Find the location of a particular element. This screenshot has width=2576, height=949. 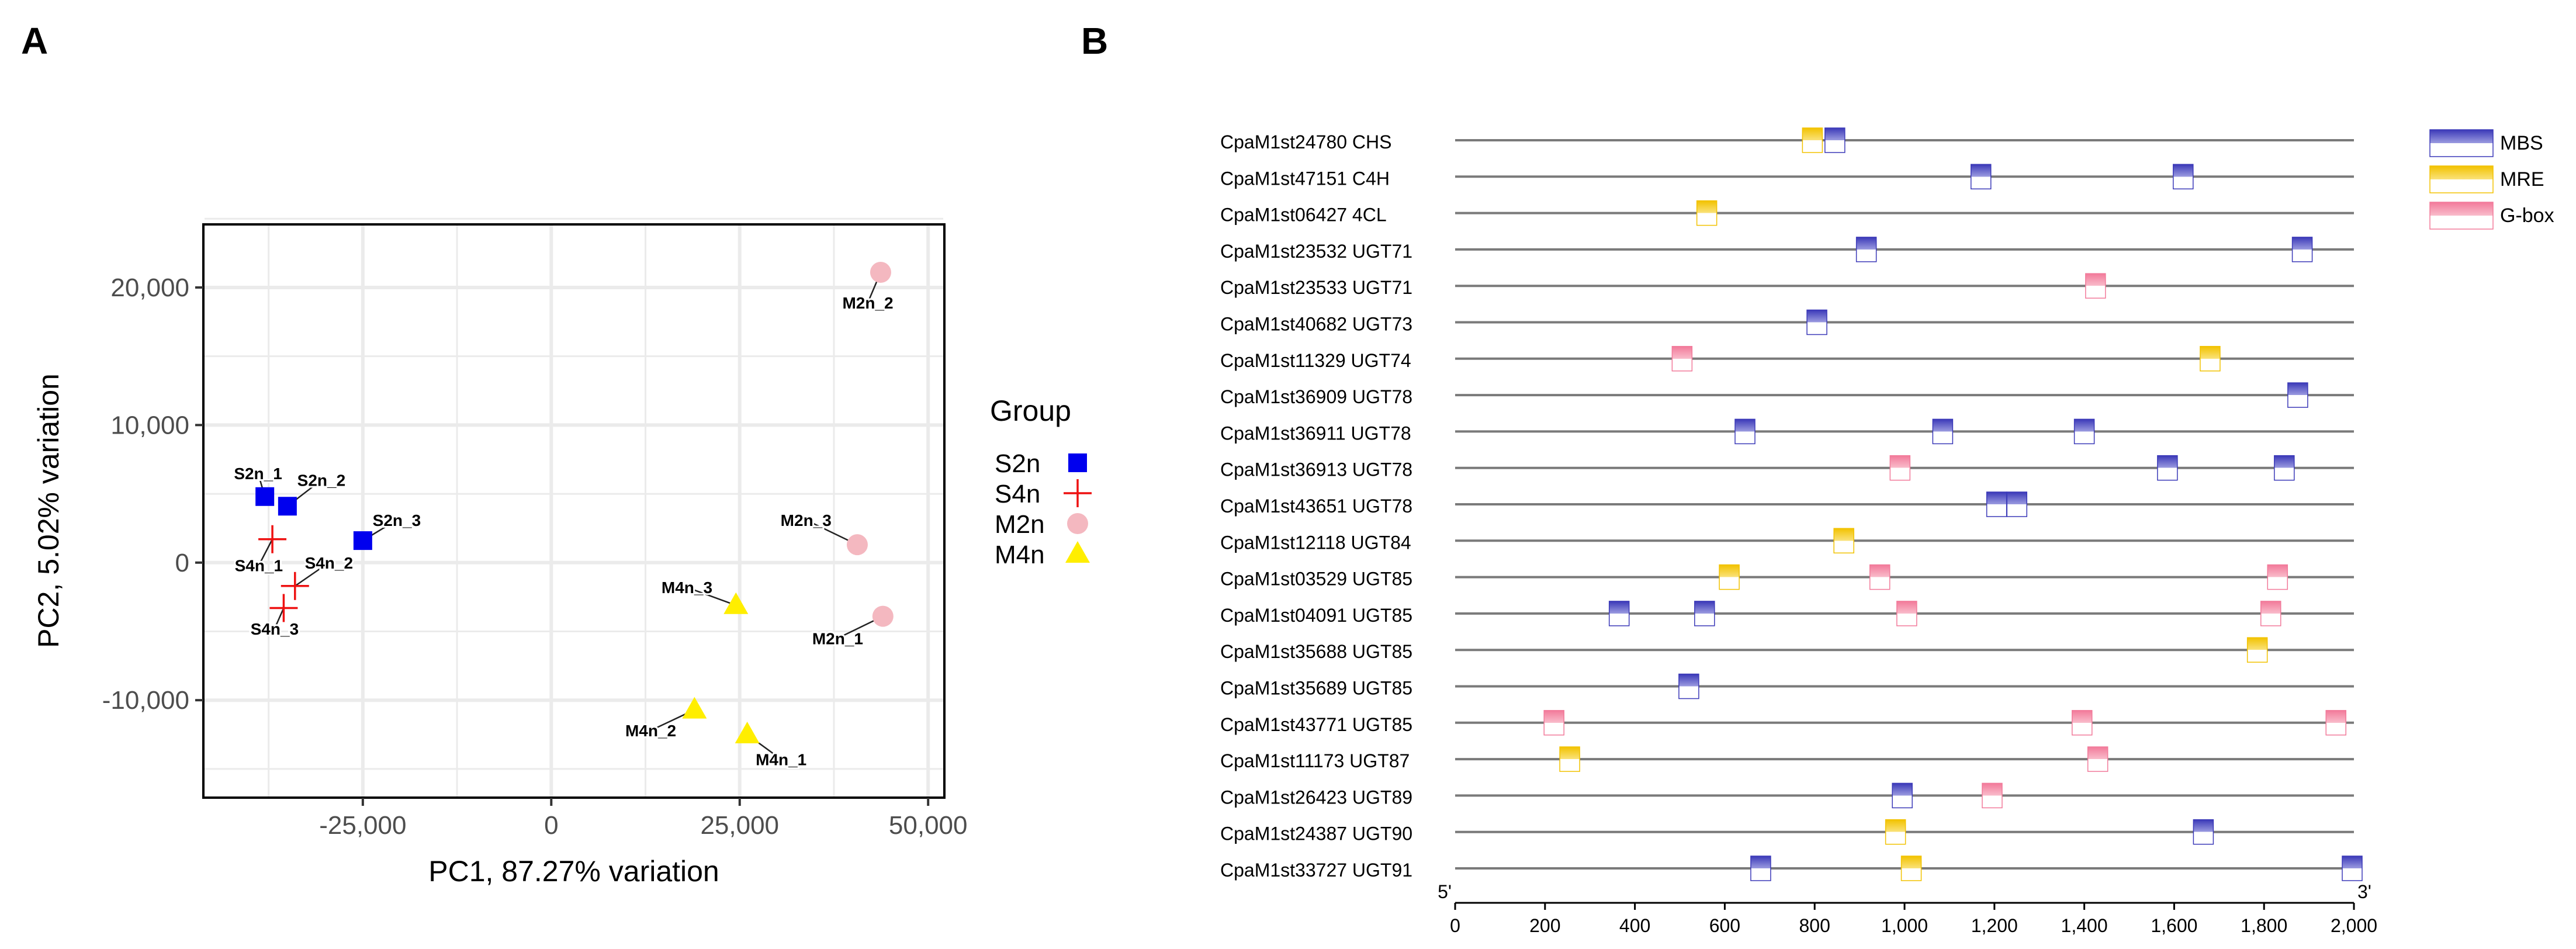

pca-point-label: S2n_1 is located at coordinates (258, 474).